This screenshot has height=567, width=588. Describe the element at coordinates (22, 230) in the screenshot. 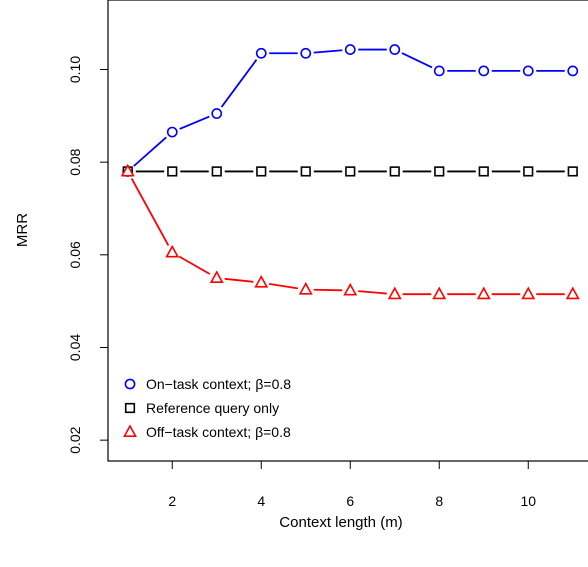

I see `y-axis-label: MRR` at that location.